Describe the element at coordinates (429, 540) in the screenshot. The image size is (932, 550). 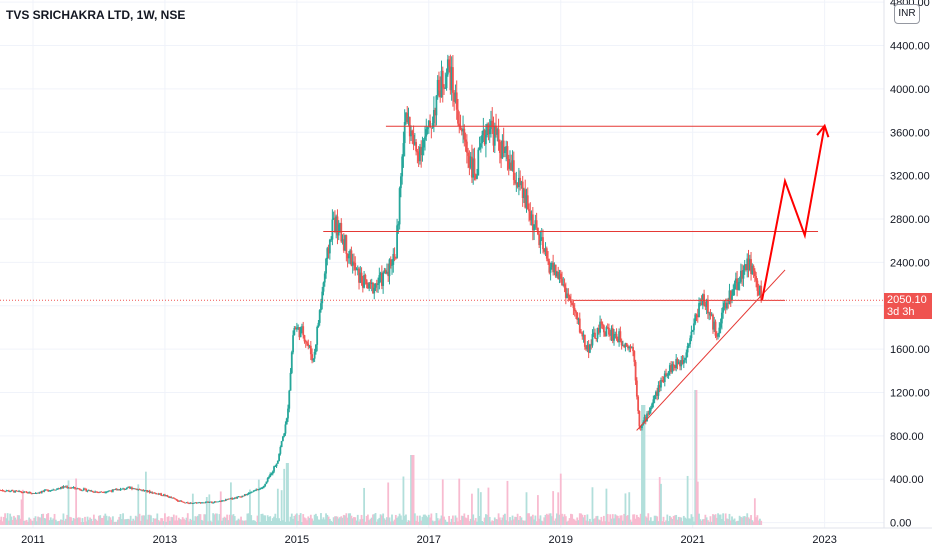
I see `time-axis: 2011 2013 2015 2017 2019 2021 2023` at that location.